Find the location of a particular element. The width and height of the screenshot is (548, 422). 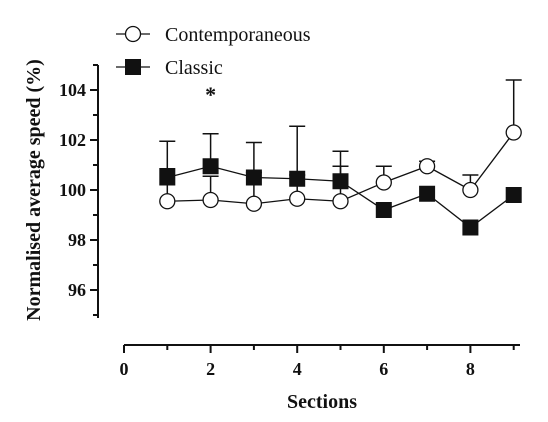

legend-marker-classic is located at coordinates (133, 67).